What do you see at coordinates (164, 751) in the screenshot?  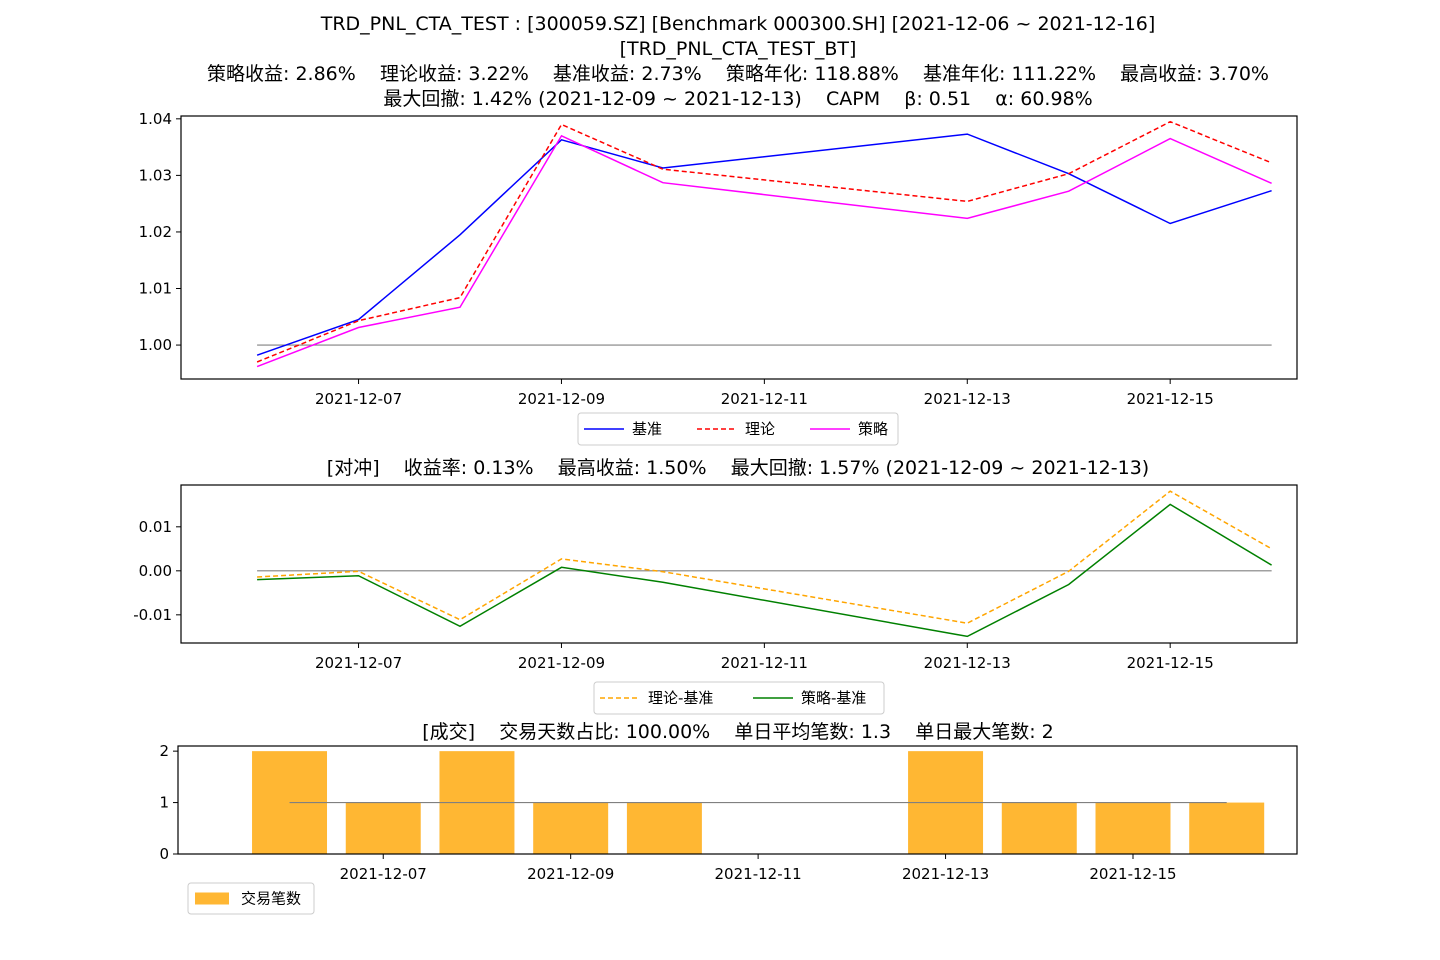 I see `y-tick-label: 2` at bounding box center [164, 751].